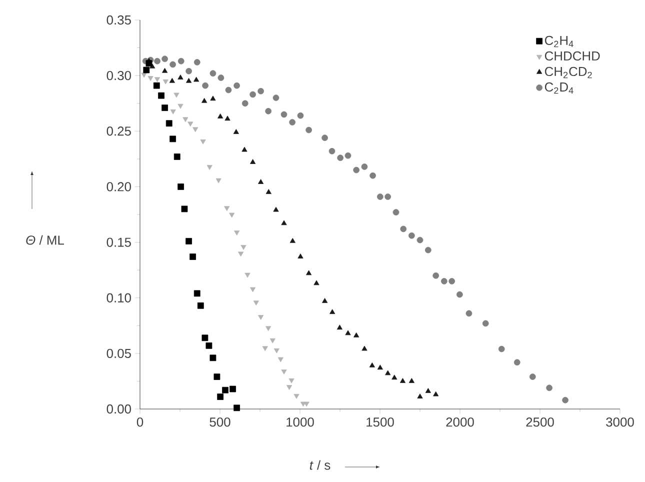  What do you see at coordinates (45, 240) in the screenshot?
I see `y-axis-title: Θ / ML` at bounding box center [45, 240].